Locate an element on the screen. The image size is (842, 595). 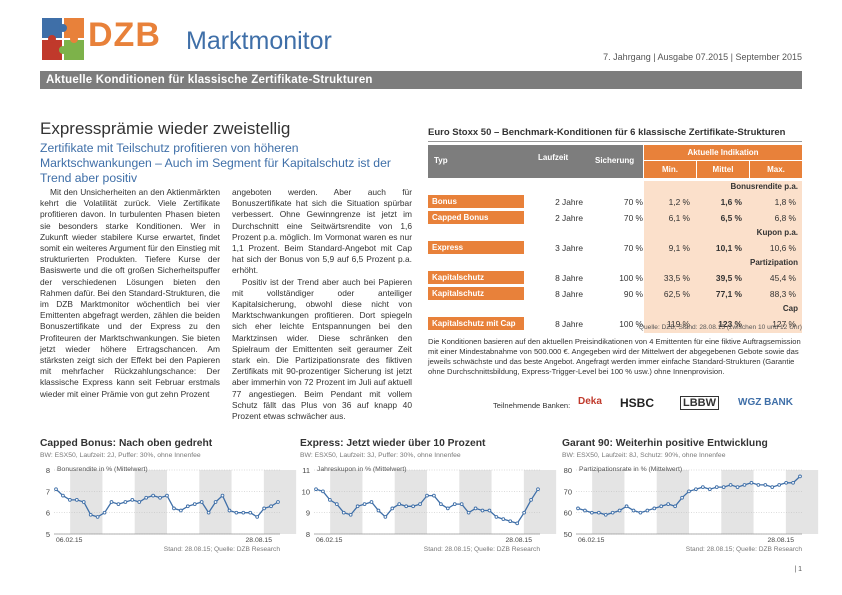
deka-logo: Deka is located at coordinates (590, 401).